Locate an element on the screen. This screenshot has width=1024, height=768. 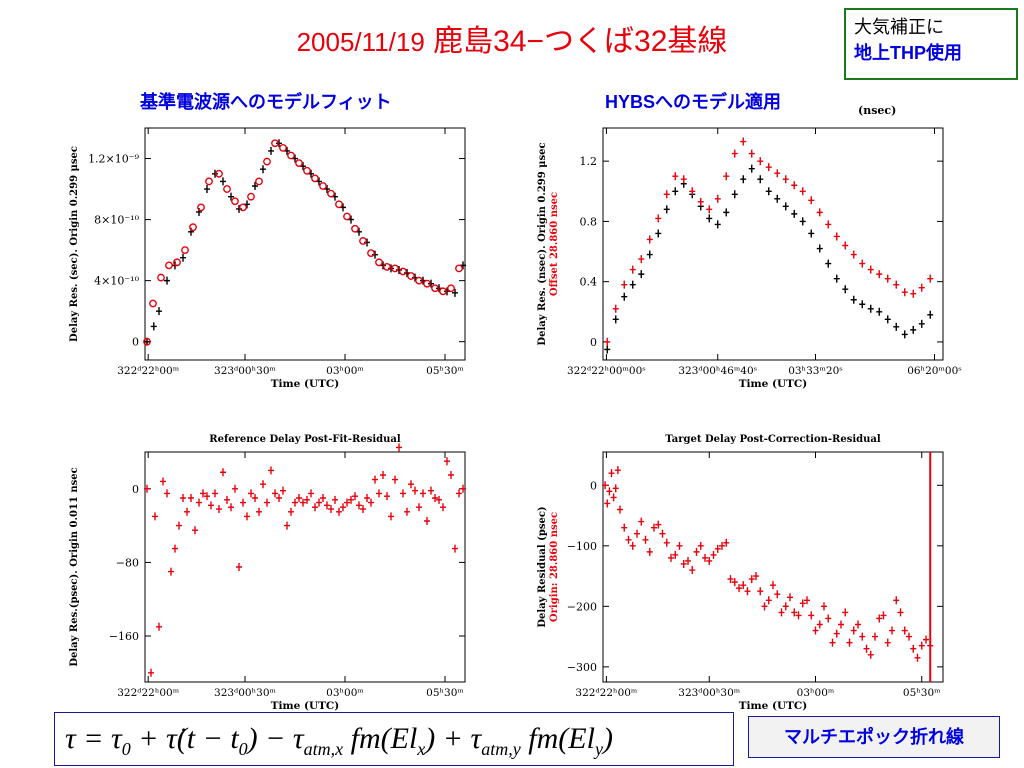
x-axis-label: Time (UTC) is located at coordinates (305, 384).